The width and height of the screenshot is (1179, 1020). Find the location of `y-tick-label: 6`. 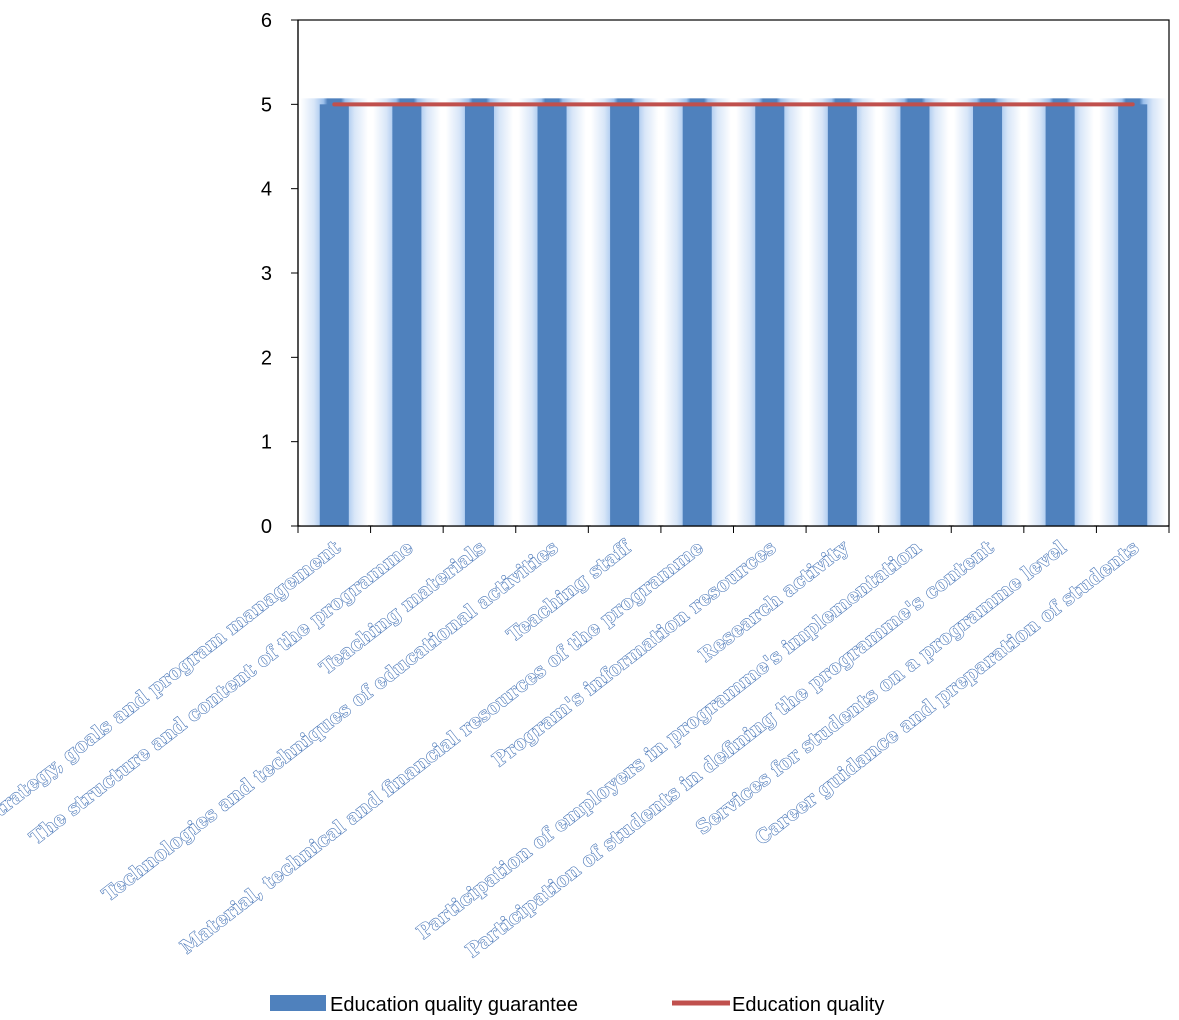

y-tick-label: 6 is located at coordinates (266, 21).